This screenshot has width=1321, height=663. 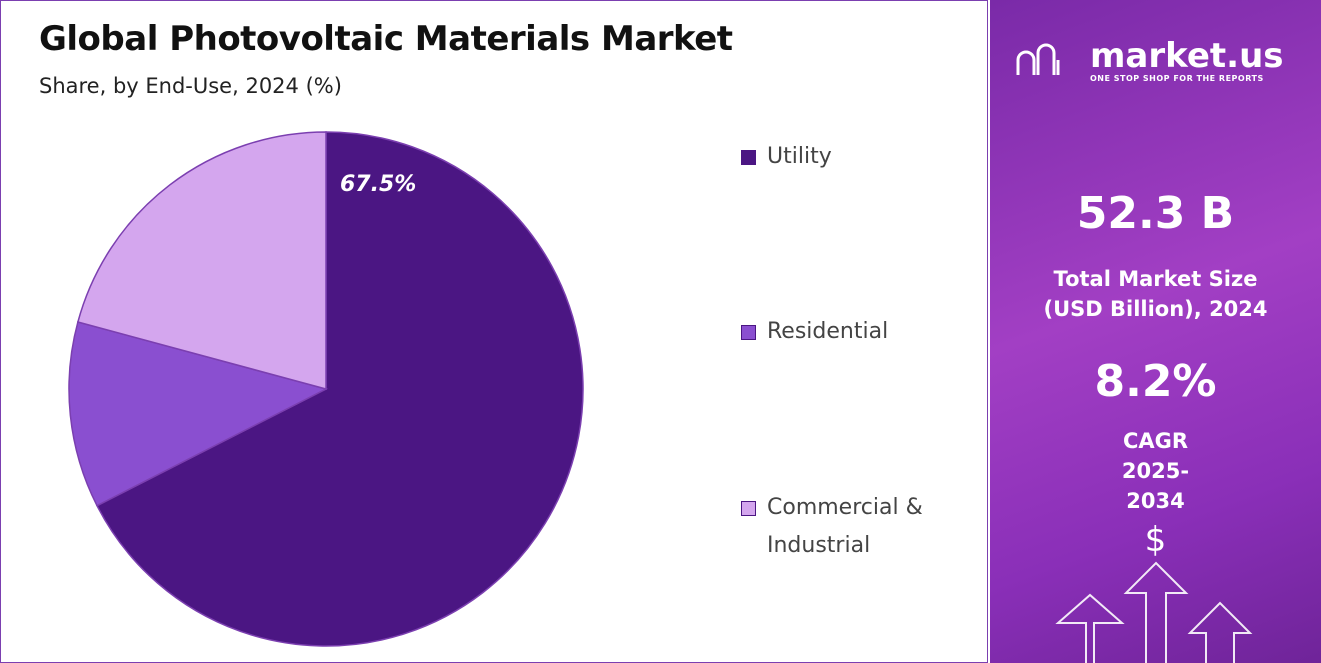 I want to click on legend-item: Residential, so click(x=856, y=332).